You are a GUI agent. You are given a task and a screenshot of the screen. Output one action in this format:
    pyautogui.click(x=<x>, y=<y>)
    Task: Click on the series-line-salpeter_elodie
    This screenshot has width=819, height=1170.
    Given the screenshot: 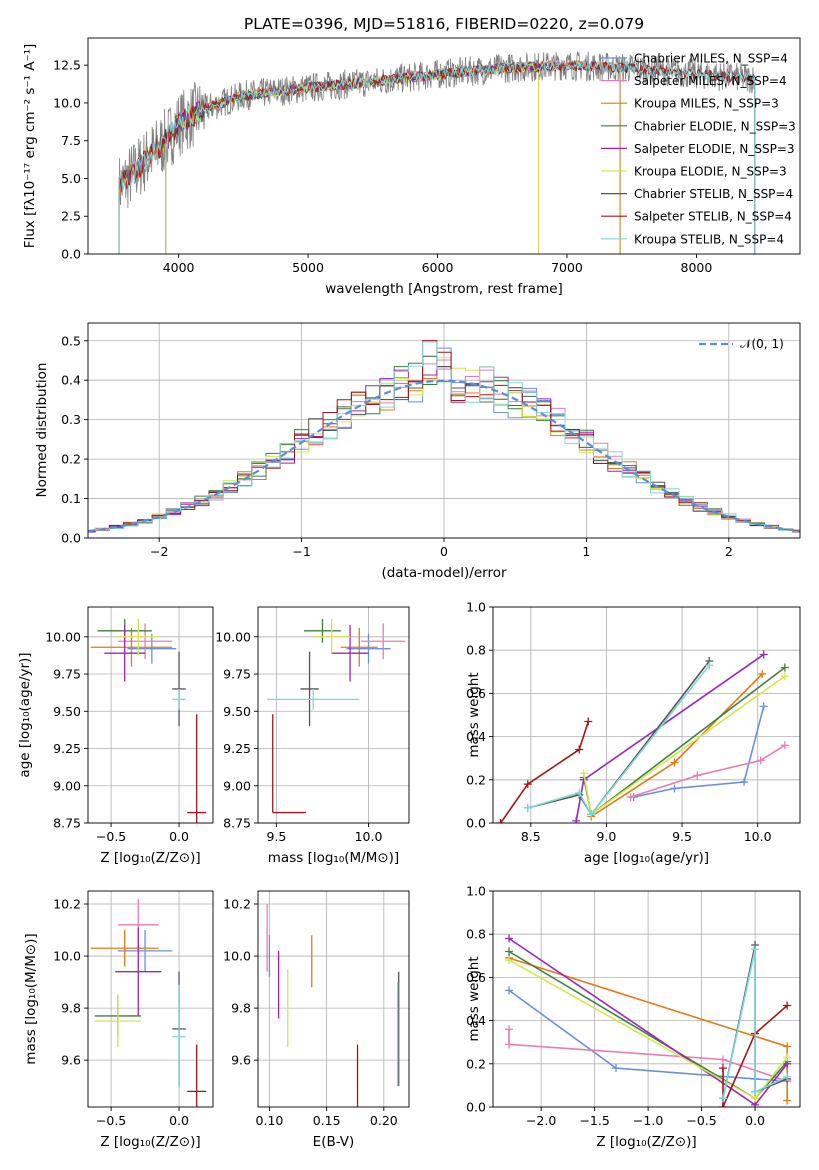 What is the action you would take?
    pyautogui.click(x=670, y=737)
    